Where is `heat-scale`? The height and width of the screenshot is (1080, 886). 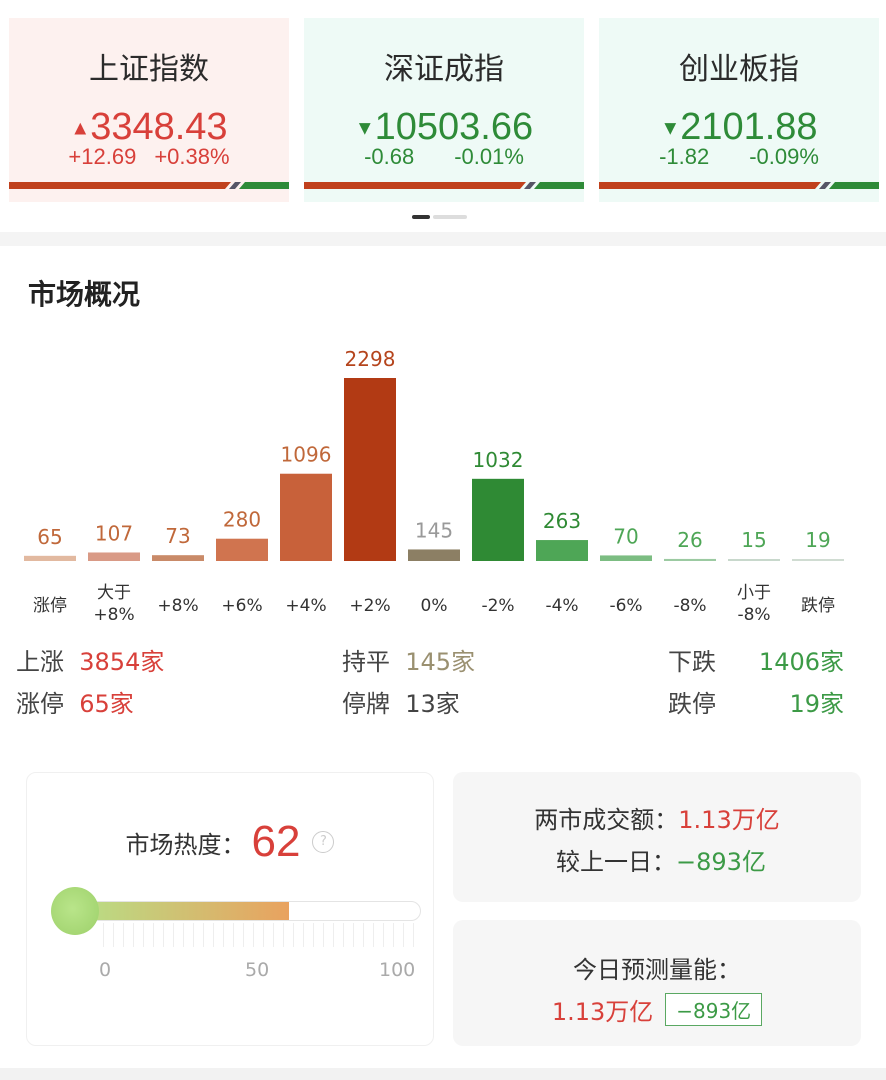
heat-scale is located at coordinates (261, 935).